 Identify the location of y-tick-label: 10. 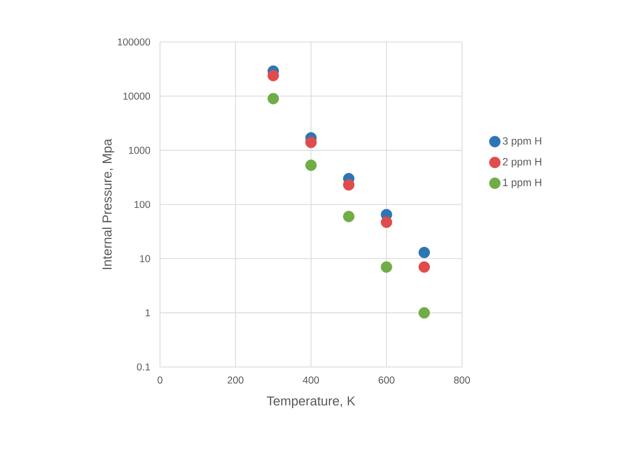
(145, 258).